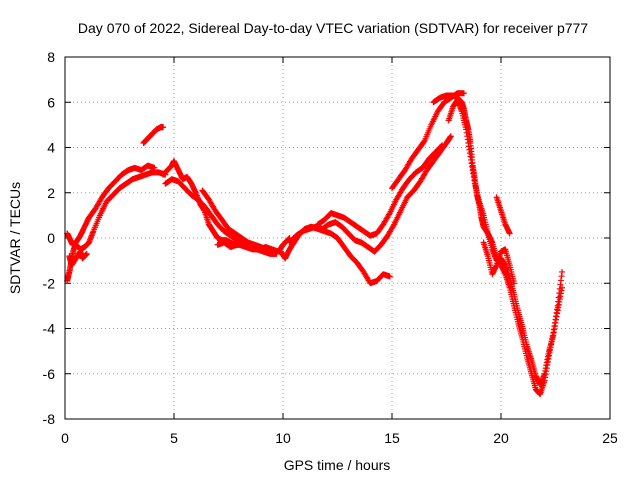 The height and width of the screenshot is (480, 640). What do you see at coordinates (65, 438) in the screenshot?
I see `x-tick-label: 0` at bounding box center [65, 438].